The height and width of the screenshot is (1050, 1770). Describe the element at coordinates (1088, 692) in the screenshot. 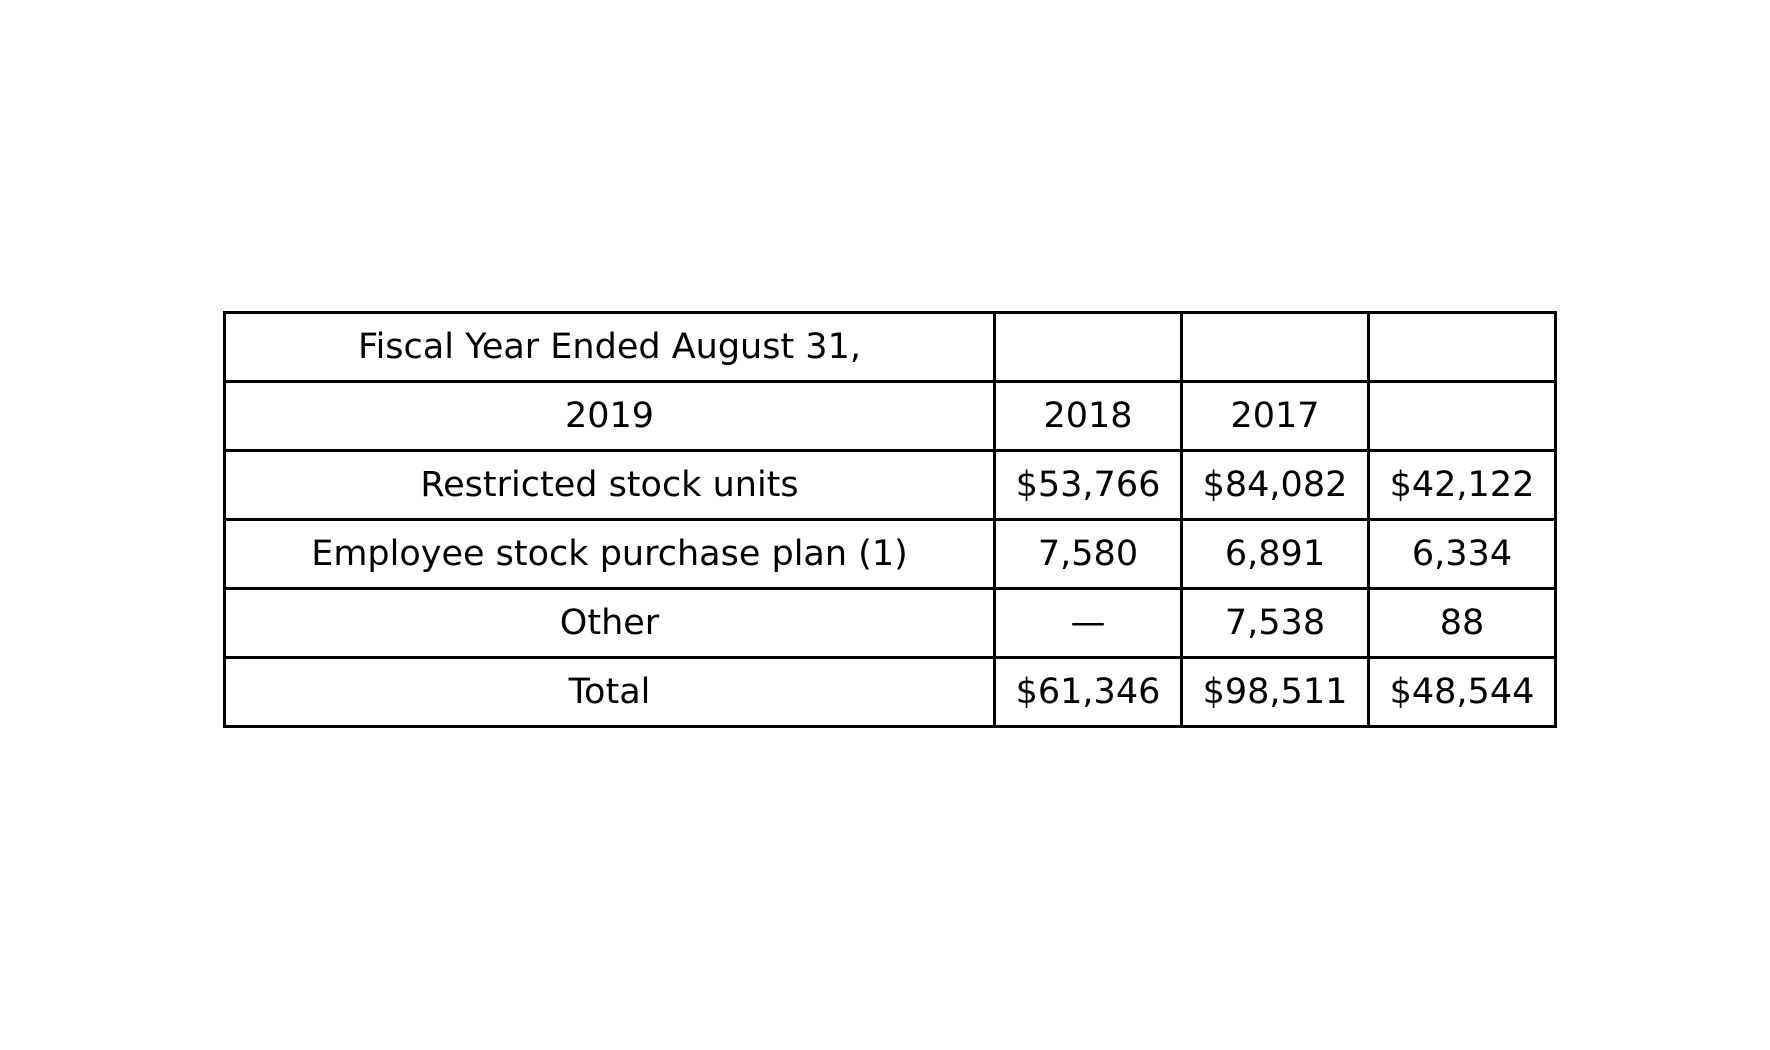

I see `table-cell: $61,346` at that location.